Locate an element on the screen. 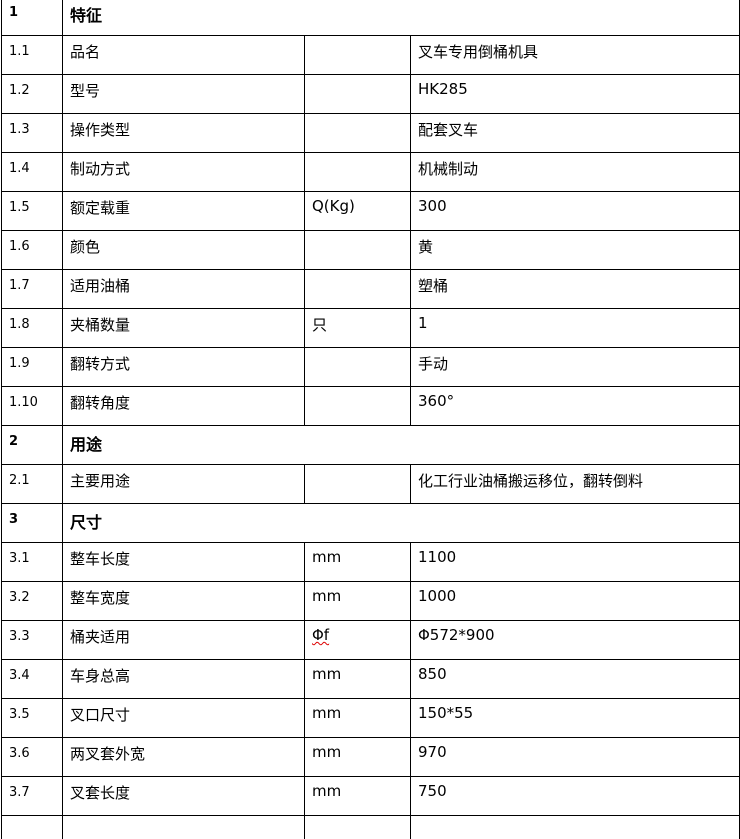  item-value: 300 is located at coordinates (574, 211).